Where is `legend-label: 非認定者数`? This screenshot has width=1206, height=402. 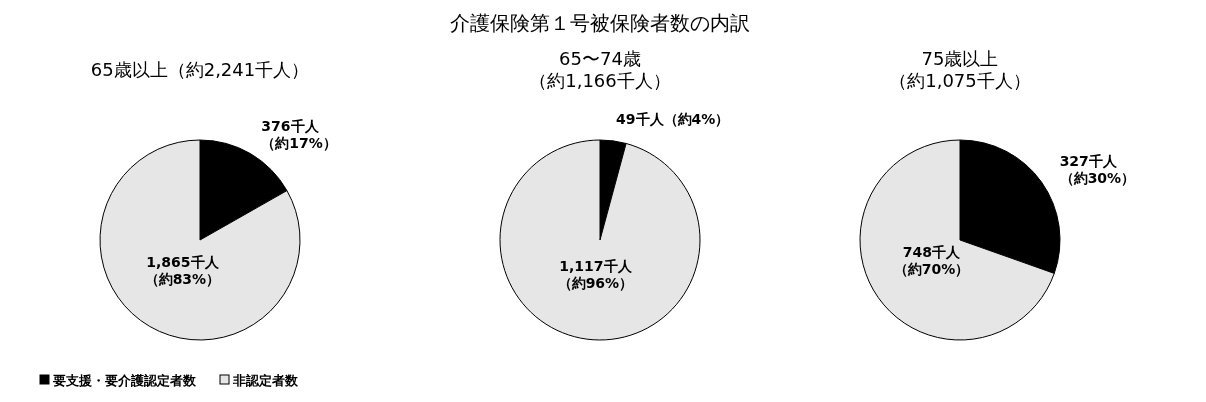 legend-label: 非認定者数 is located at coordinates (265, 380).